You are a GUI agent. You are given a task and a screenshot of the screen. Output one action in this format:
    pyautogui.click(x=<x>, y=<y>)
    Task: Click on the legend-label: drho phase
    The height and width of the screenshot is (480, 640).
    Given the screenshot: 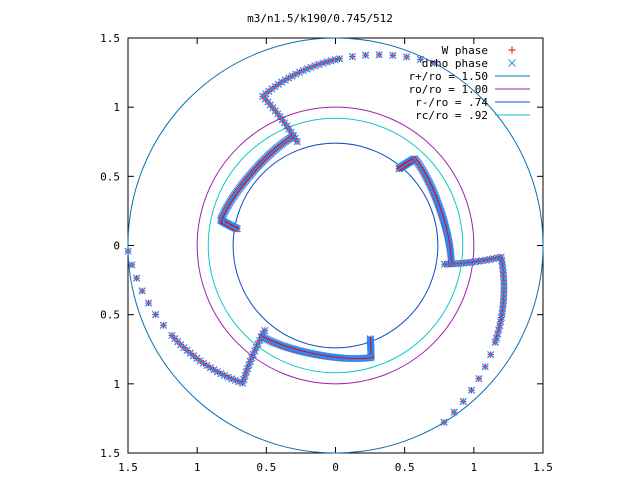 What is the action you would take?
    pyautogui.click(x=455, y=63)
    